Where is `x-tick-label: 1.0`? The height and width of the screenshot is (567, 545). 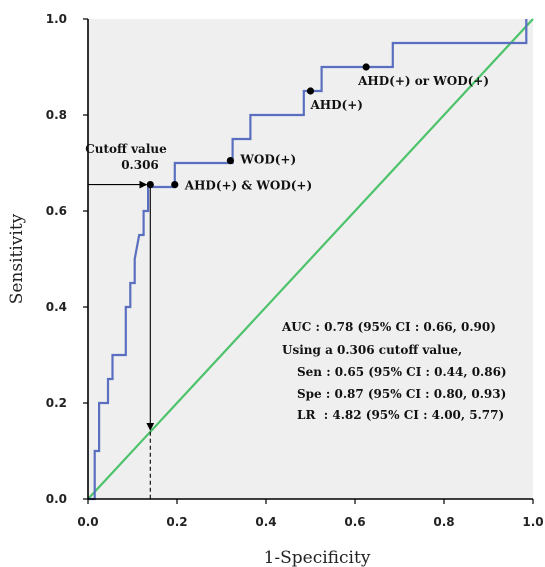
x-tick-label: 1.0 is located at coordinates (532, 522).